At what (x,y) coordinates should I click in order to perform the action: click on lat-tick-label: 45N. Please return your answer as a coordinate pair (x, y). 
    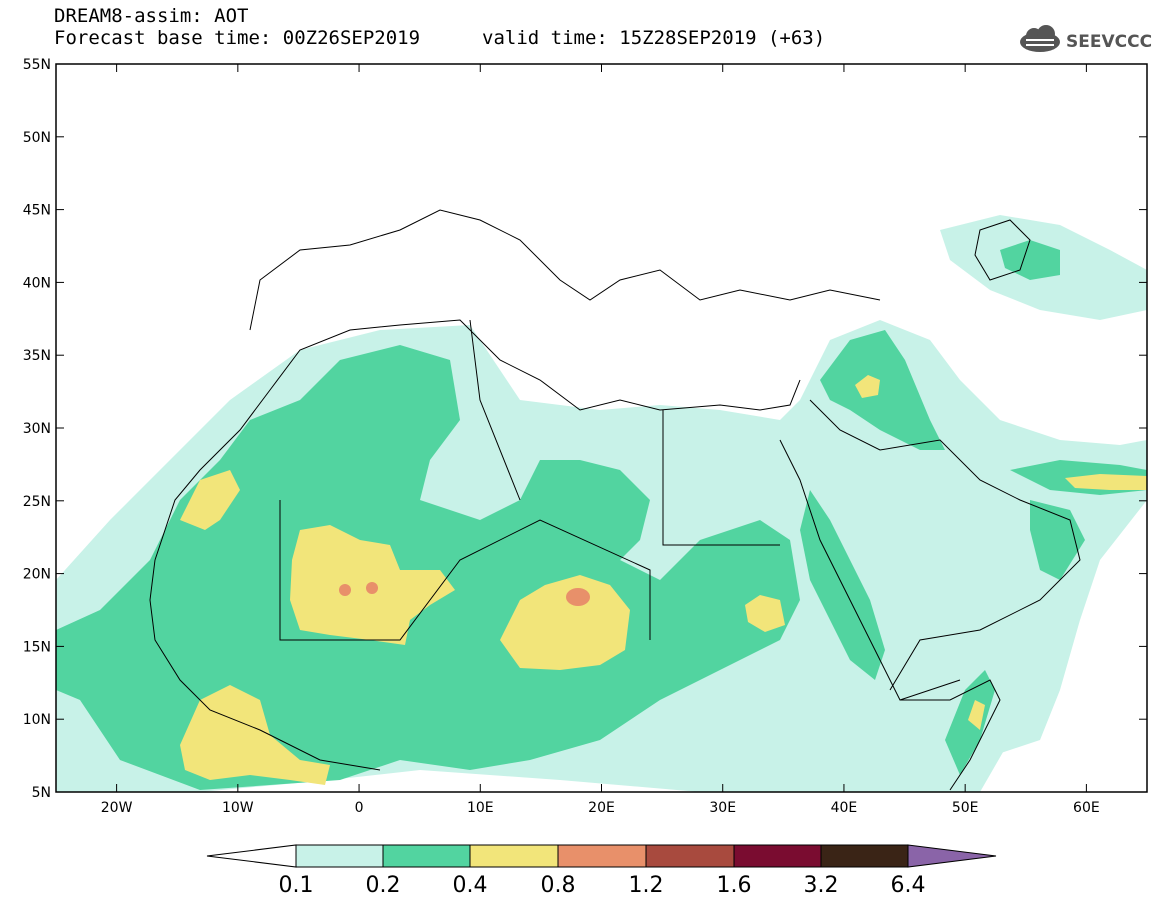
    Looking at the image, I should click on (37, 211).